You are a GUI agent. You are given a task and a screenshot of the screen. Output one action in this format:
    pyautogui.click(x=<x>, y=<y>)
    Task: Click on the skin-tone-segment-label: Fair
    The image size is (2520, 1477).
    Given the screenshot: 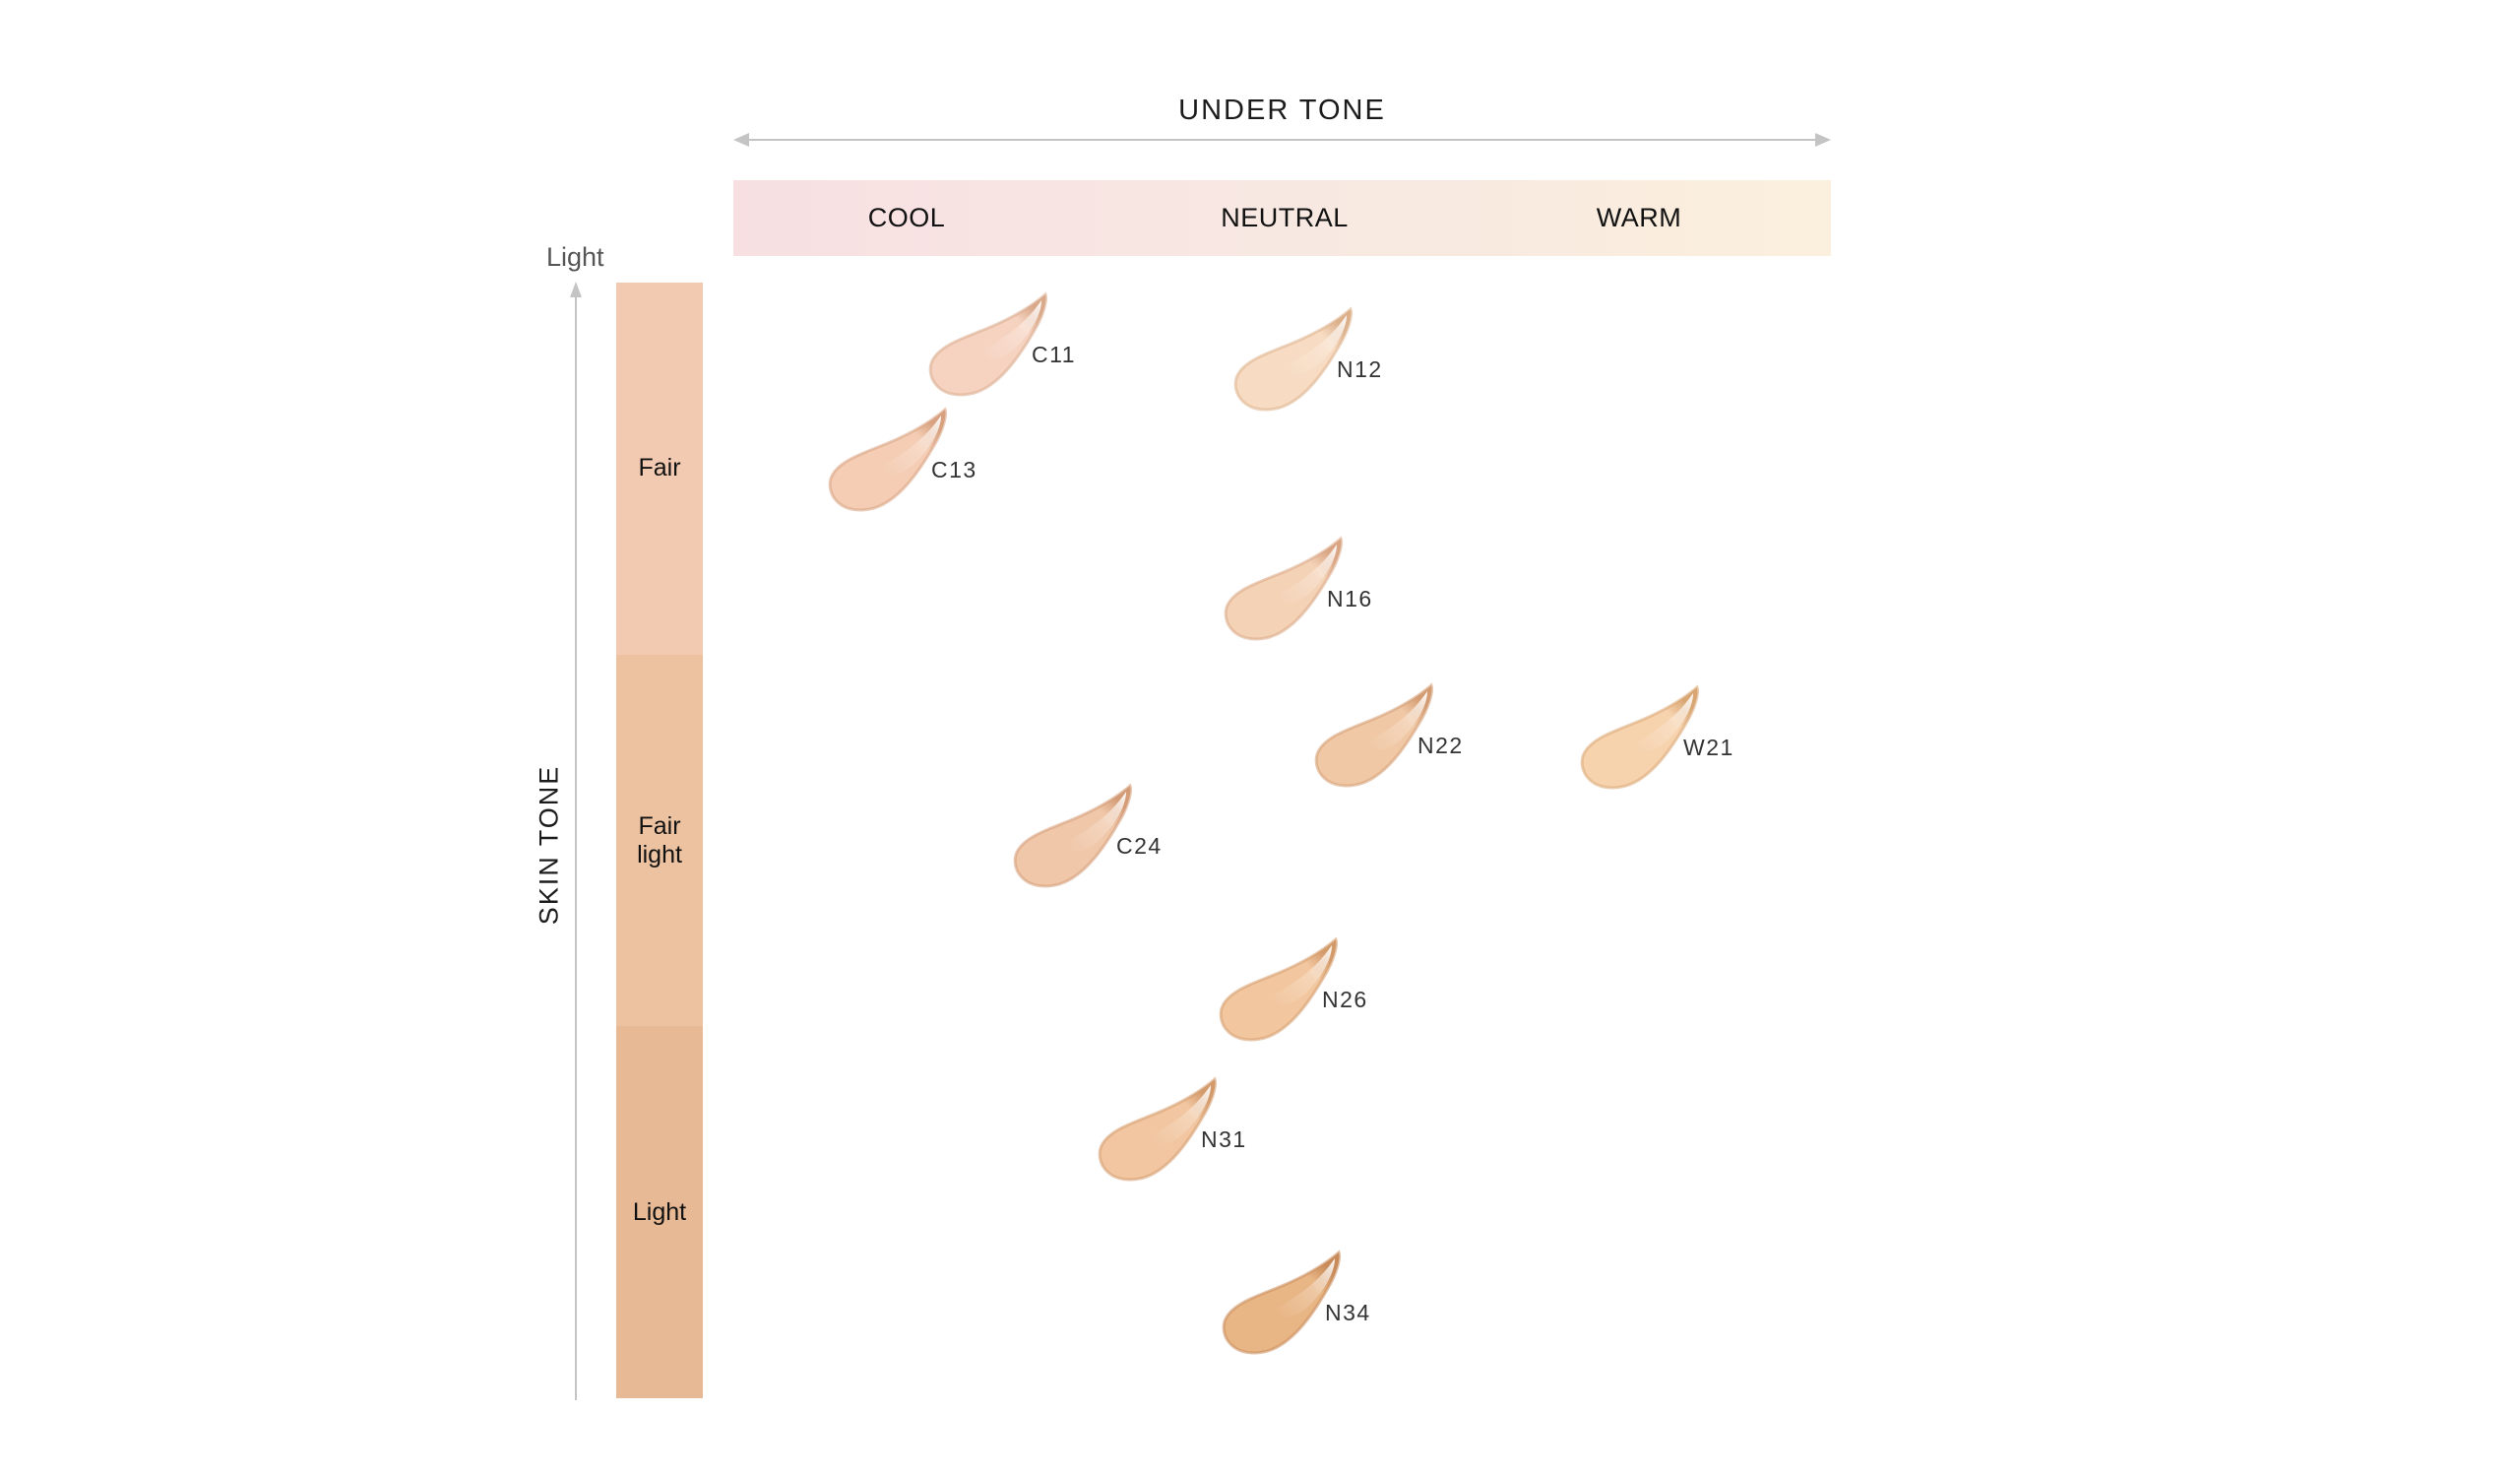 What is the action you would take?
    pyautogui.click(x=659, y=468)
    